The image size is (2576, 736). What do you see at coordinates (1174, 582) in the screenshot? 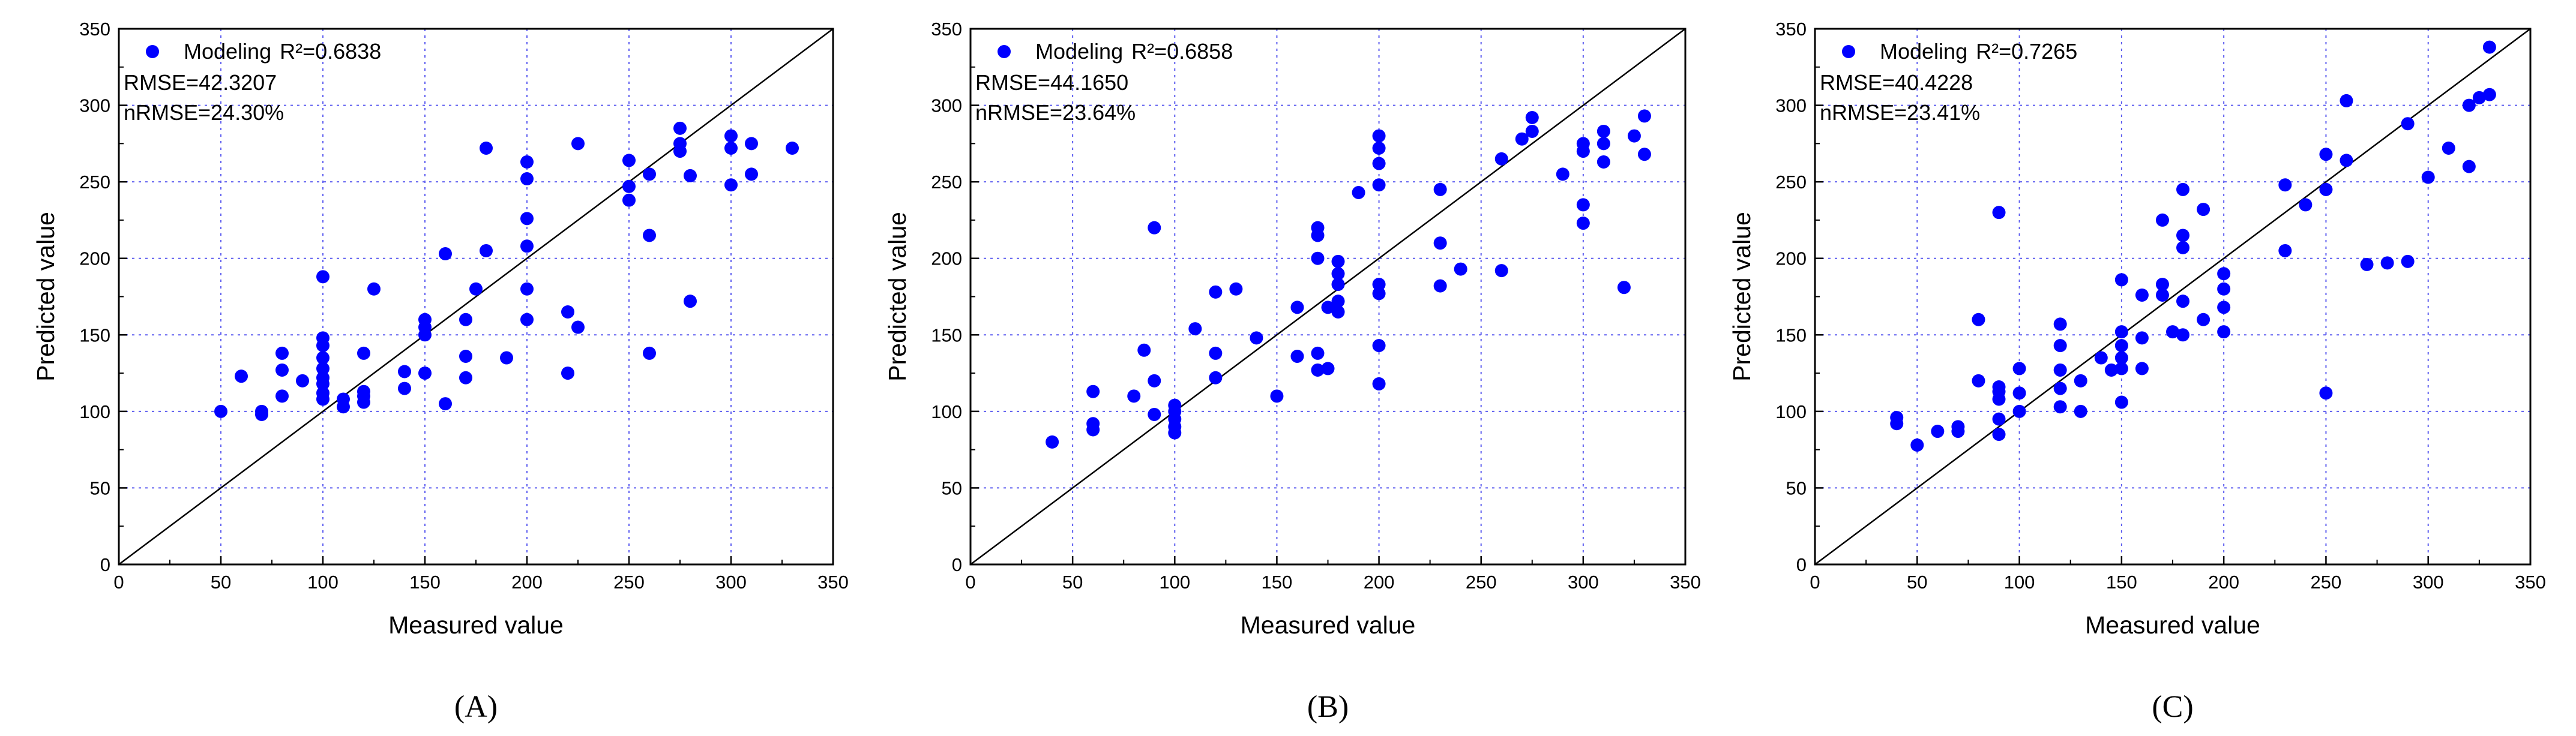
I see `x-tick-label: 100` at bounding box center [1174, 582].